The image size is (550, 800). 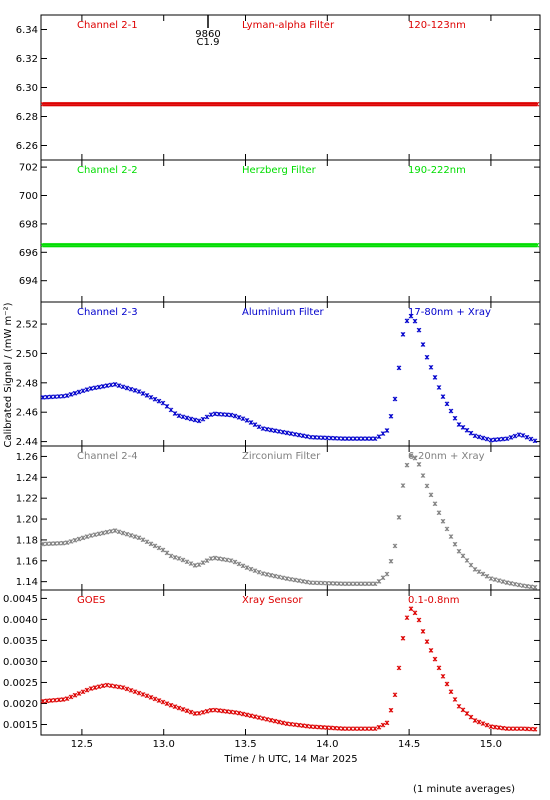 I want to click on filter-label: Aluminium Filter, so click(x=283, y=312).